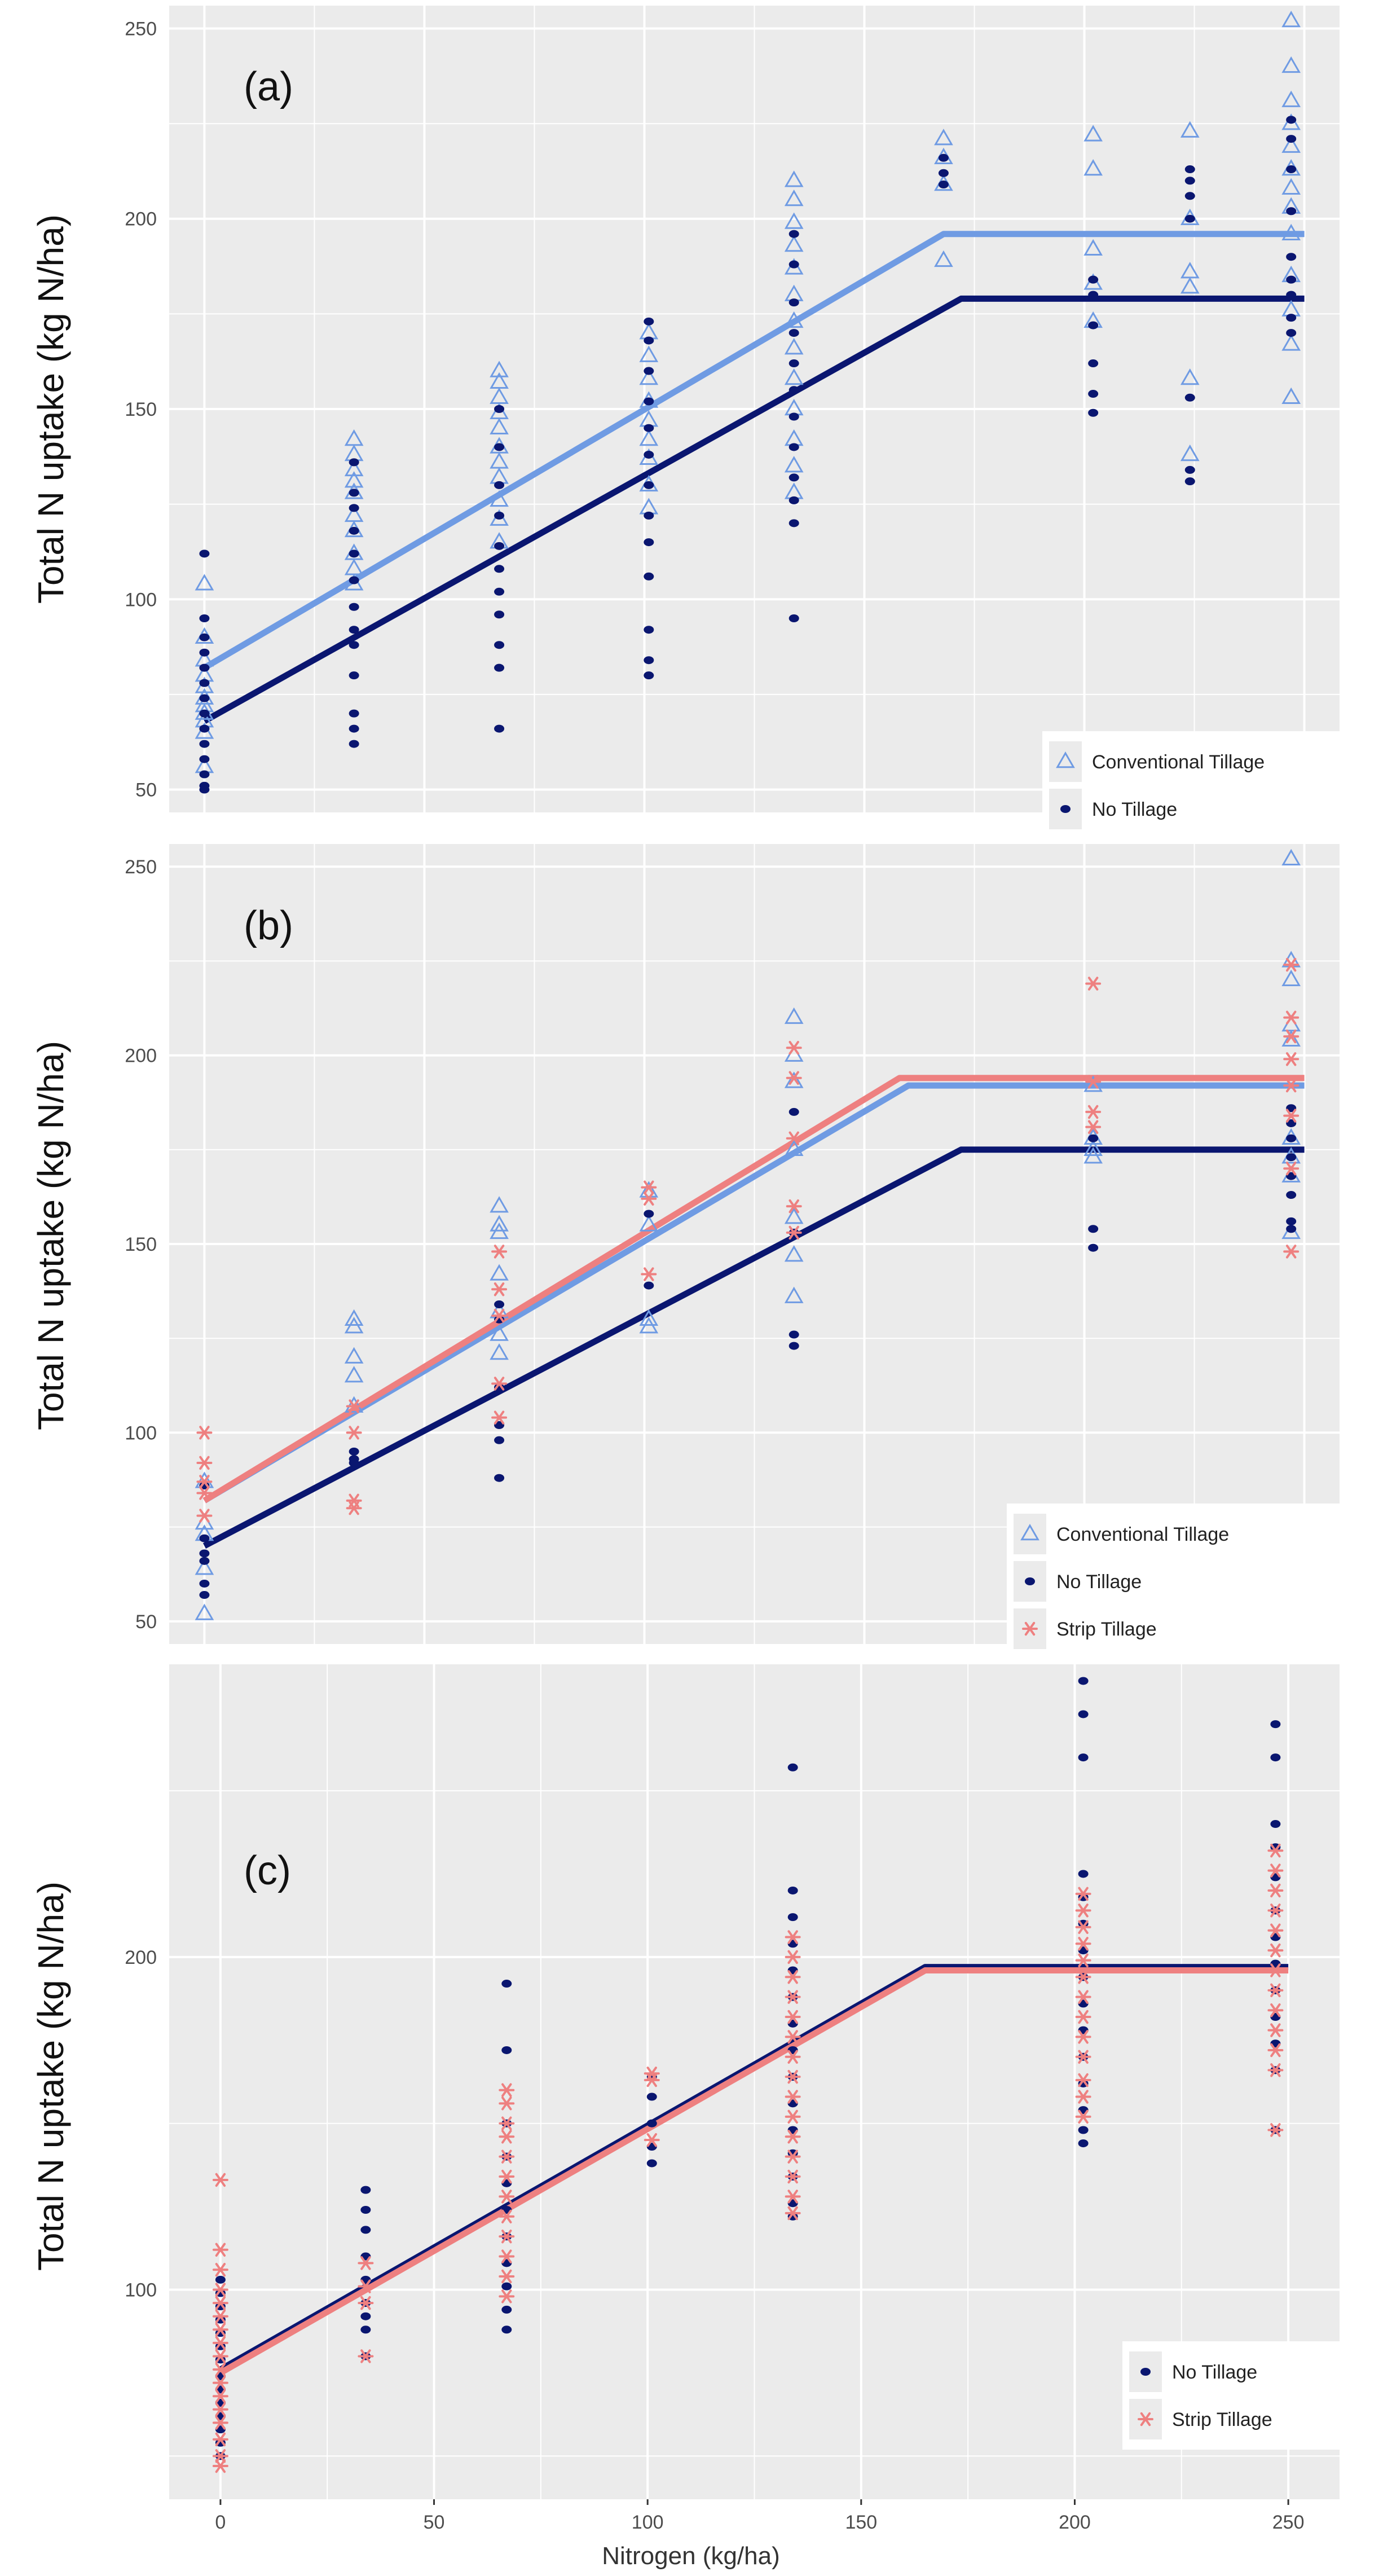  Describe the element at coordinates (1222, 2419) in the screenshot. I see `legend-label-strip-tillage: Strip Tillage` at that location.